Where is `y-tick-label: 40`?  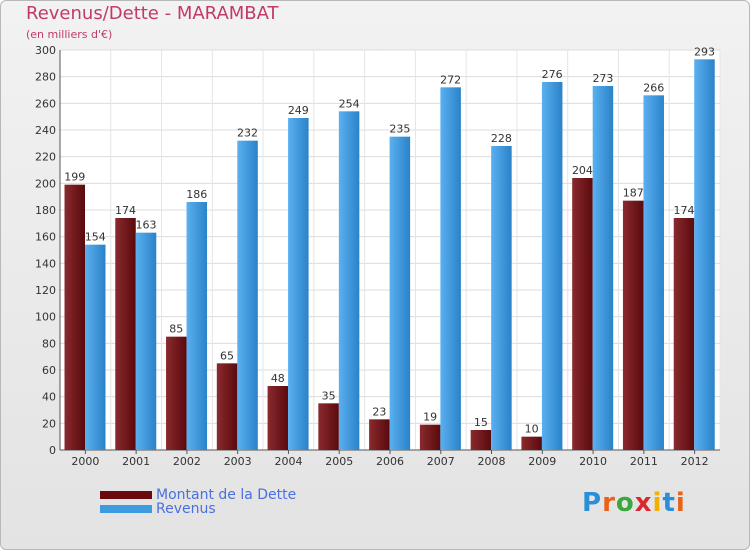 y-tick-label: 40 is located at coordinates (49, 397).